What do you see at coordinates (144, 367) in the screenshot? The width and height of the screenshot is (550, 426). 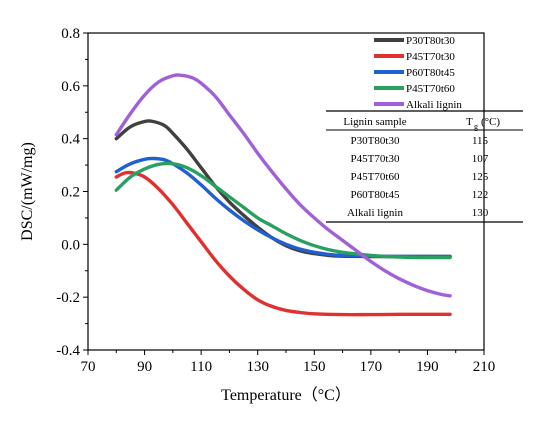 I see `x-tick-label: 90` at bounding box center [144, 367].